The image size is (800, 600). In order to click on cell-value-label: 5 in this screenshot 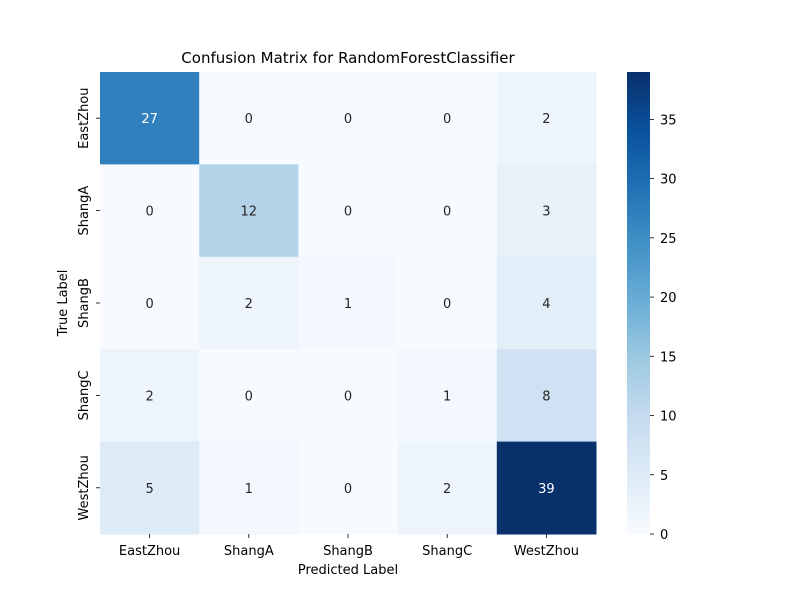, I will do `click(149, 489)`.